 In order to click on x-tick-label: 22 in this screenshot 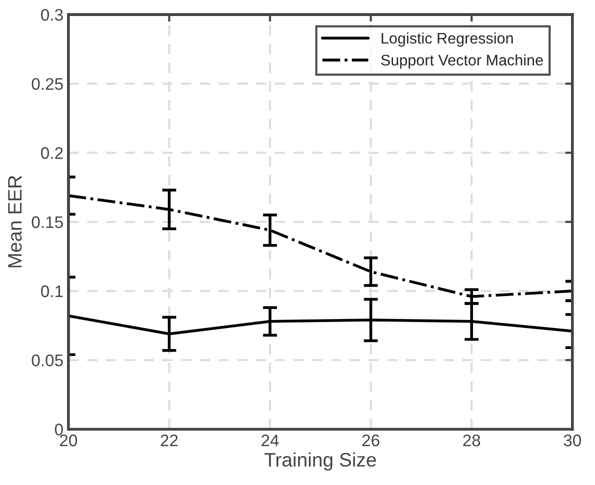, I will do `click(169, 440)`.